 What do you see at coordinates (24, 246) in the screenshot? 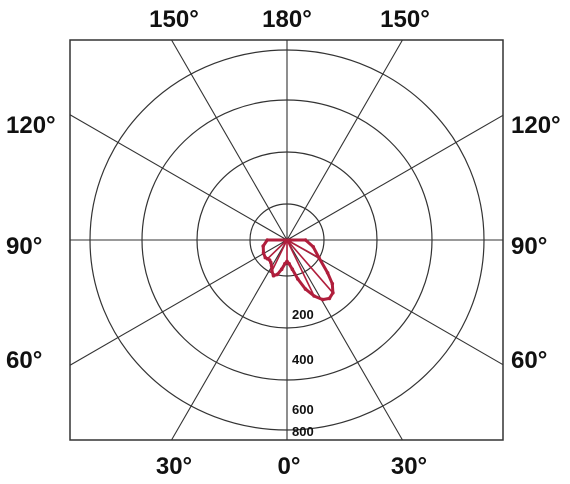
I see `angle-label-90-left: 90°` at bounding box center [24, 246].